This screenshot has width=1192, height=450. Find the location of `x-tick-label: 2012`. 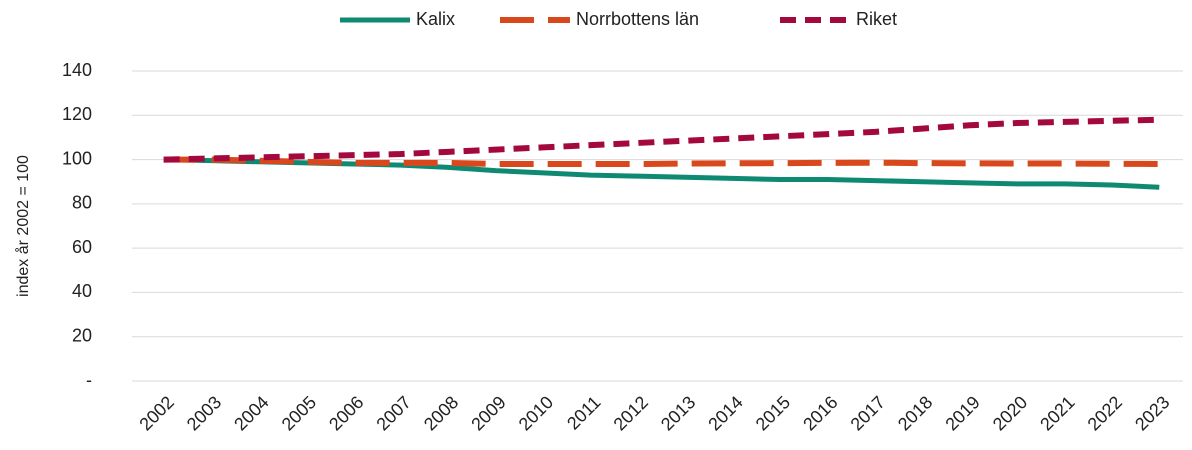

x-tick-label: 2012 is located at coordinates (631, 413).